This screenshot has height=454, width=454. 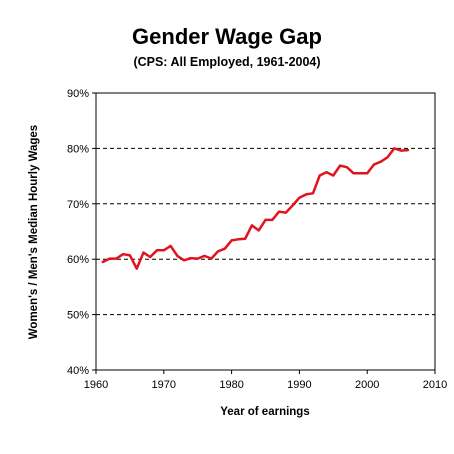 What do you see at coordinates (184, 260) in the screenshot?
I see `data-point-1973` at bounding box center [184, 260].